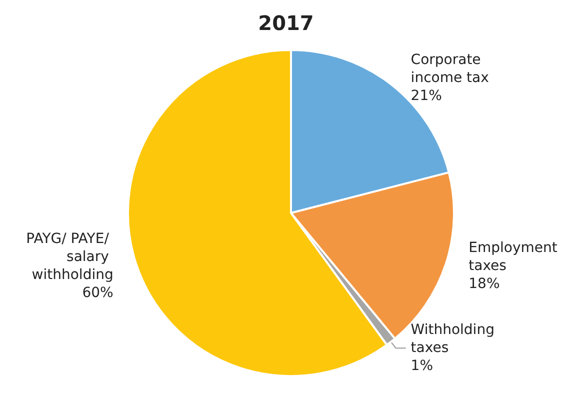  Describe the element at coordinates (454, 339) in the screenshot. I see `slice-label: Withholding taxes` at that location.